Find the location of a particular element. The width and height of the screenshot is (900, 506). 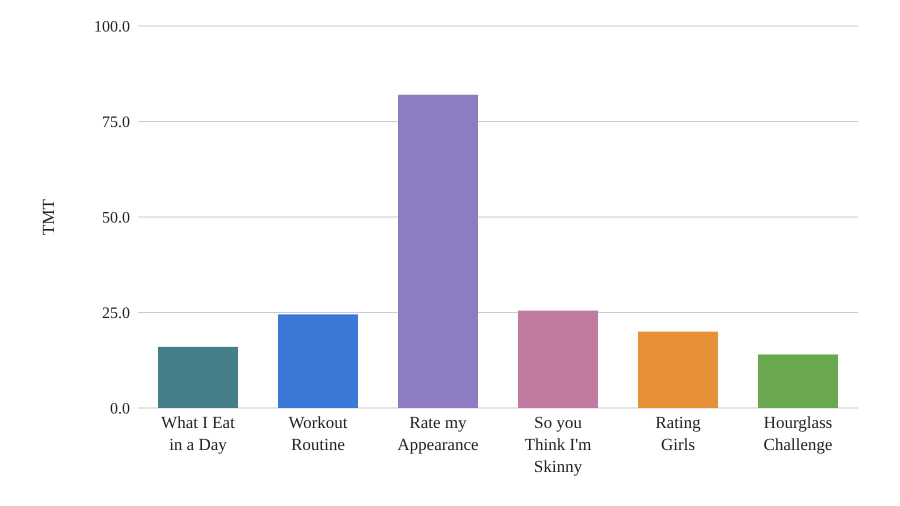

y-tick-label: 100.0 is located at coordinates (112, 27).